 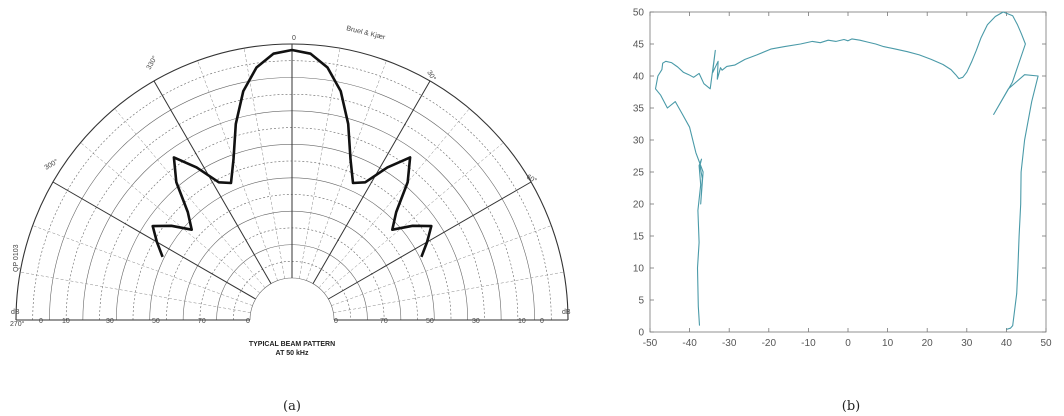 What do you see at coordinates (639, 173) in the screenshot?
I see `y-tick-label: 25` at bounding box center [639, 173].